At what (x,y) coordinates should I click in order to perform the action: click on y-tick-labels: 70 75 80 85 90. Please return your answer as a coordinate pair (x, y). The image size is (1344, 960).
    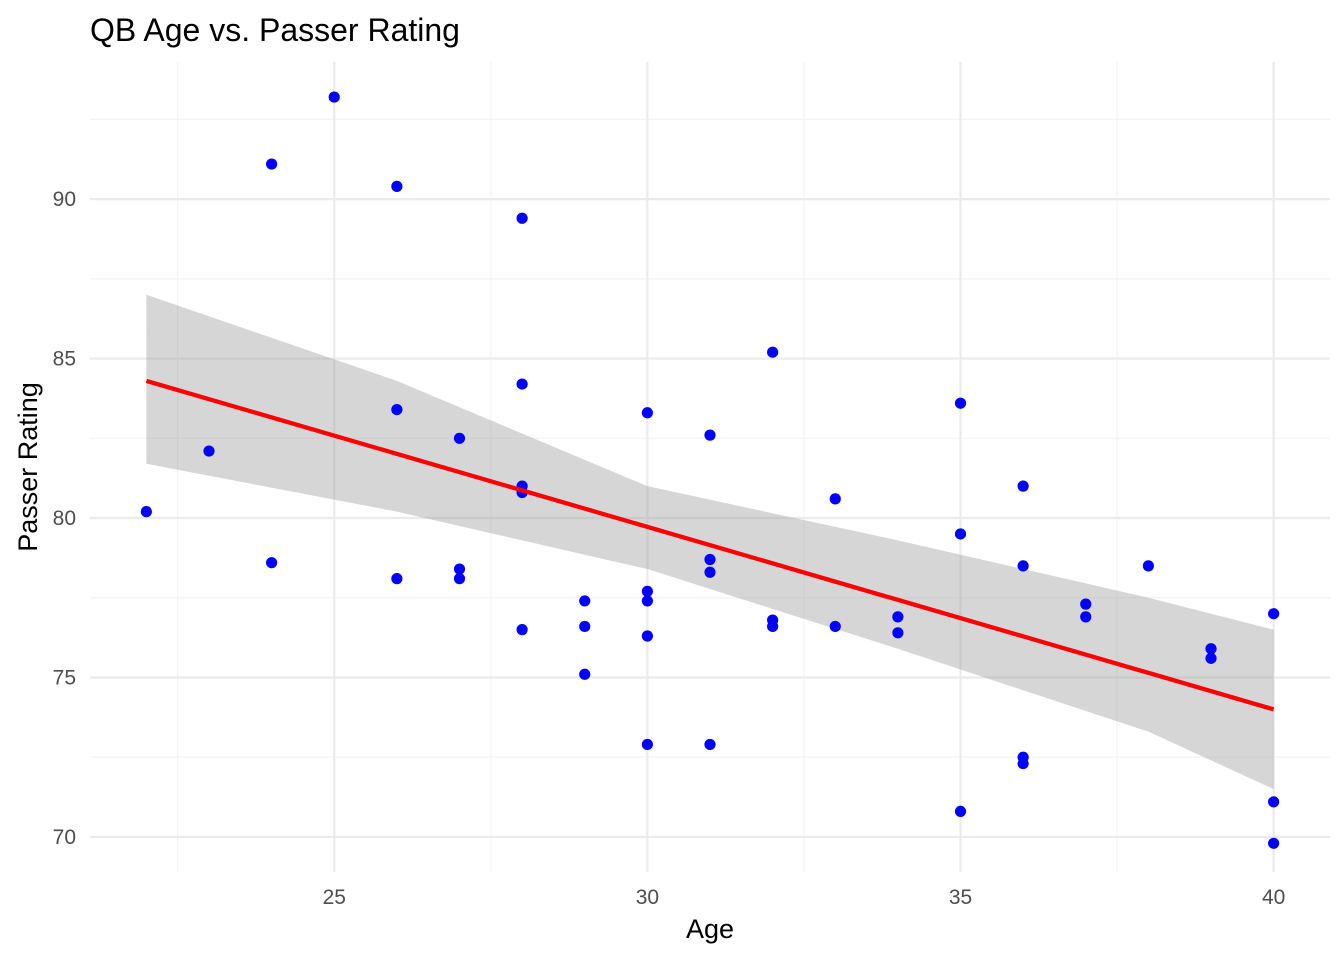
    Looking at the image, I should click on (64, 518).